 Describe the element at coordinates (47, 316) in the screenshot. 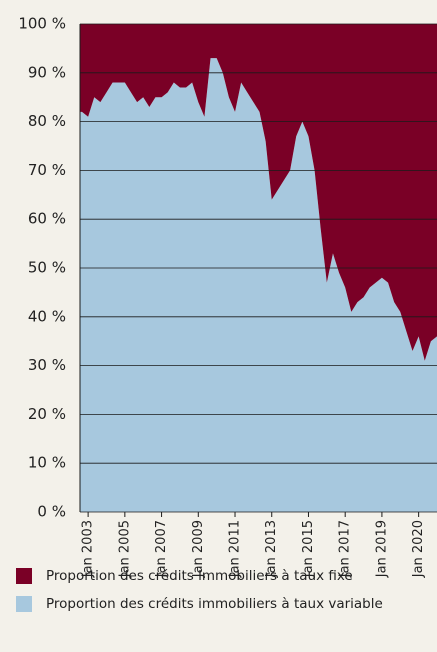

I see `y-tick-label: 40 %` at that location.